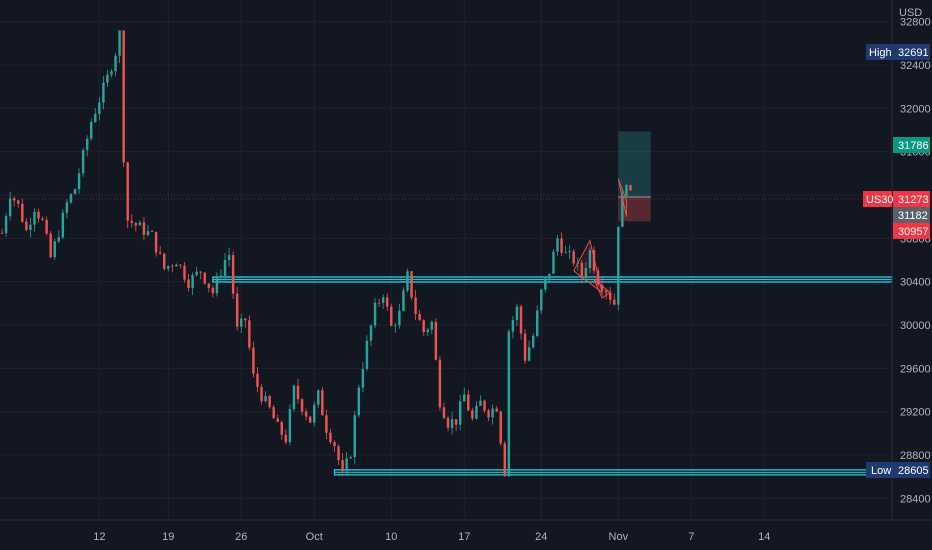 The width and height of the screenshot is (932, 550). What do you see at coordinates (600, 238) in the screenshot?
I see `drawn-pattern` at bounding box center [600, 238].